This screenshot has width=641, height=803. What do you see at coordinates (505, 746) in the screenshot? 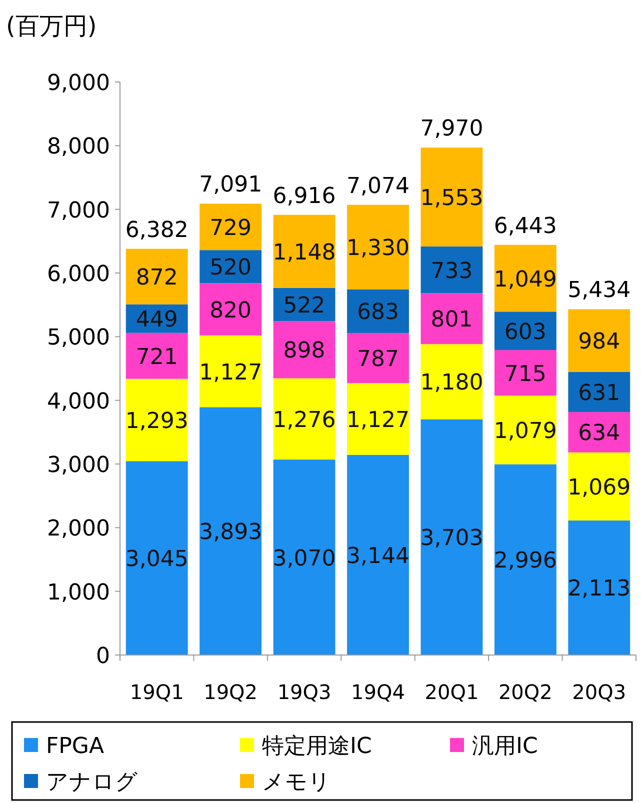
I see `legend-label: 汎用IC` at bounding box center [505, 746].